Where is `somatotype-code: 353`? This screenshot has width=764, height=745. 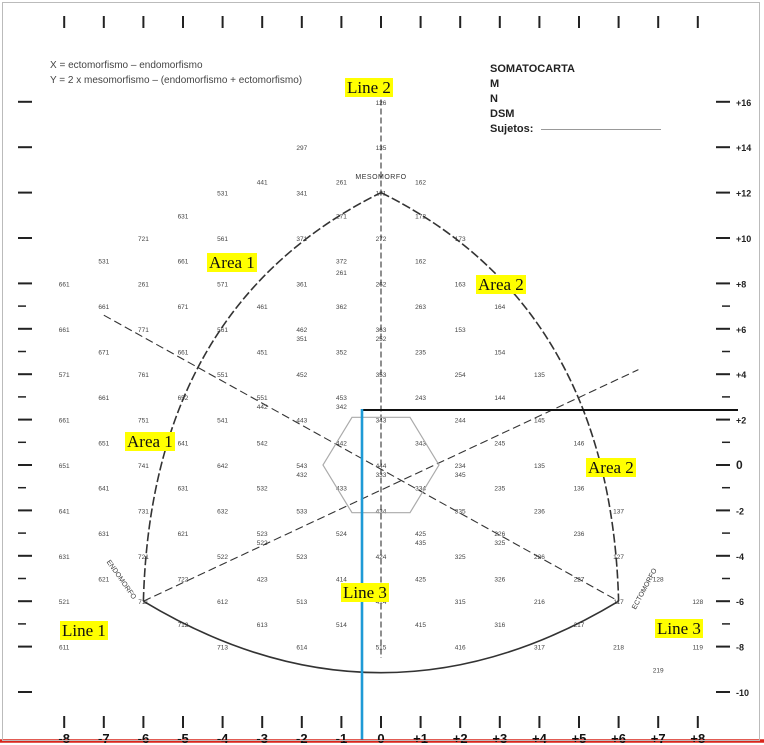
somatotype-code: 353 is located at coordinates (381, 375).